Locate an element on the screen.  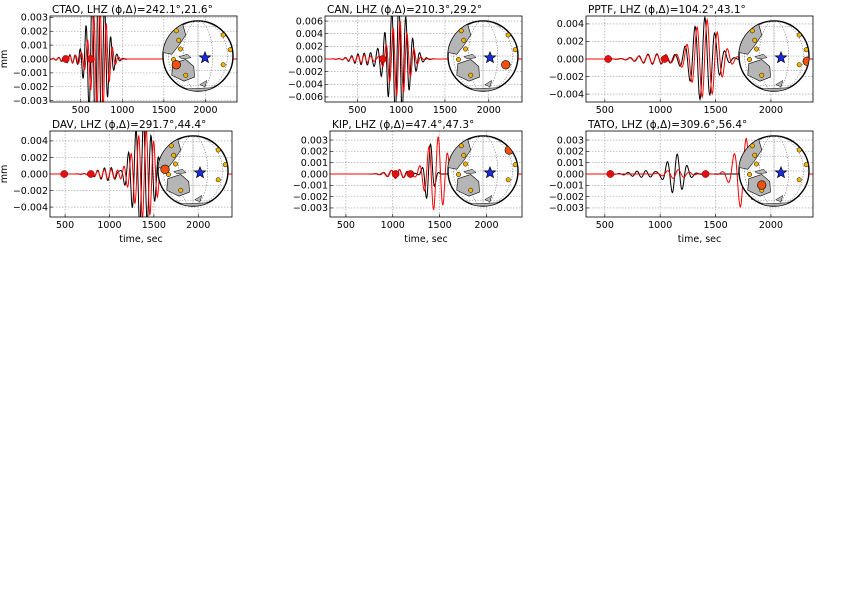
y-tick-label: −0.001 is located at coordinates (30, 73).